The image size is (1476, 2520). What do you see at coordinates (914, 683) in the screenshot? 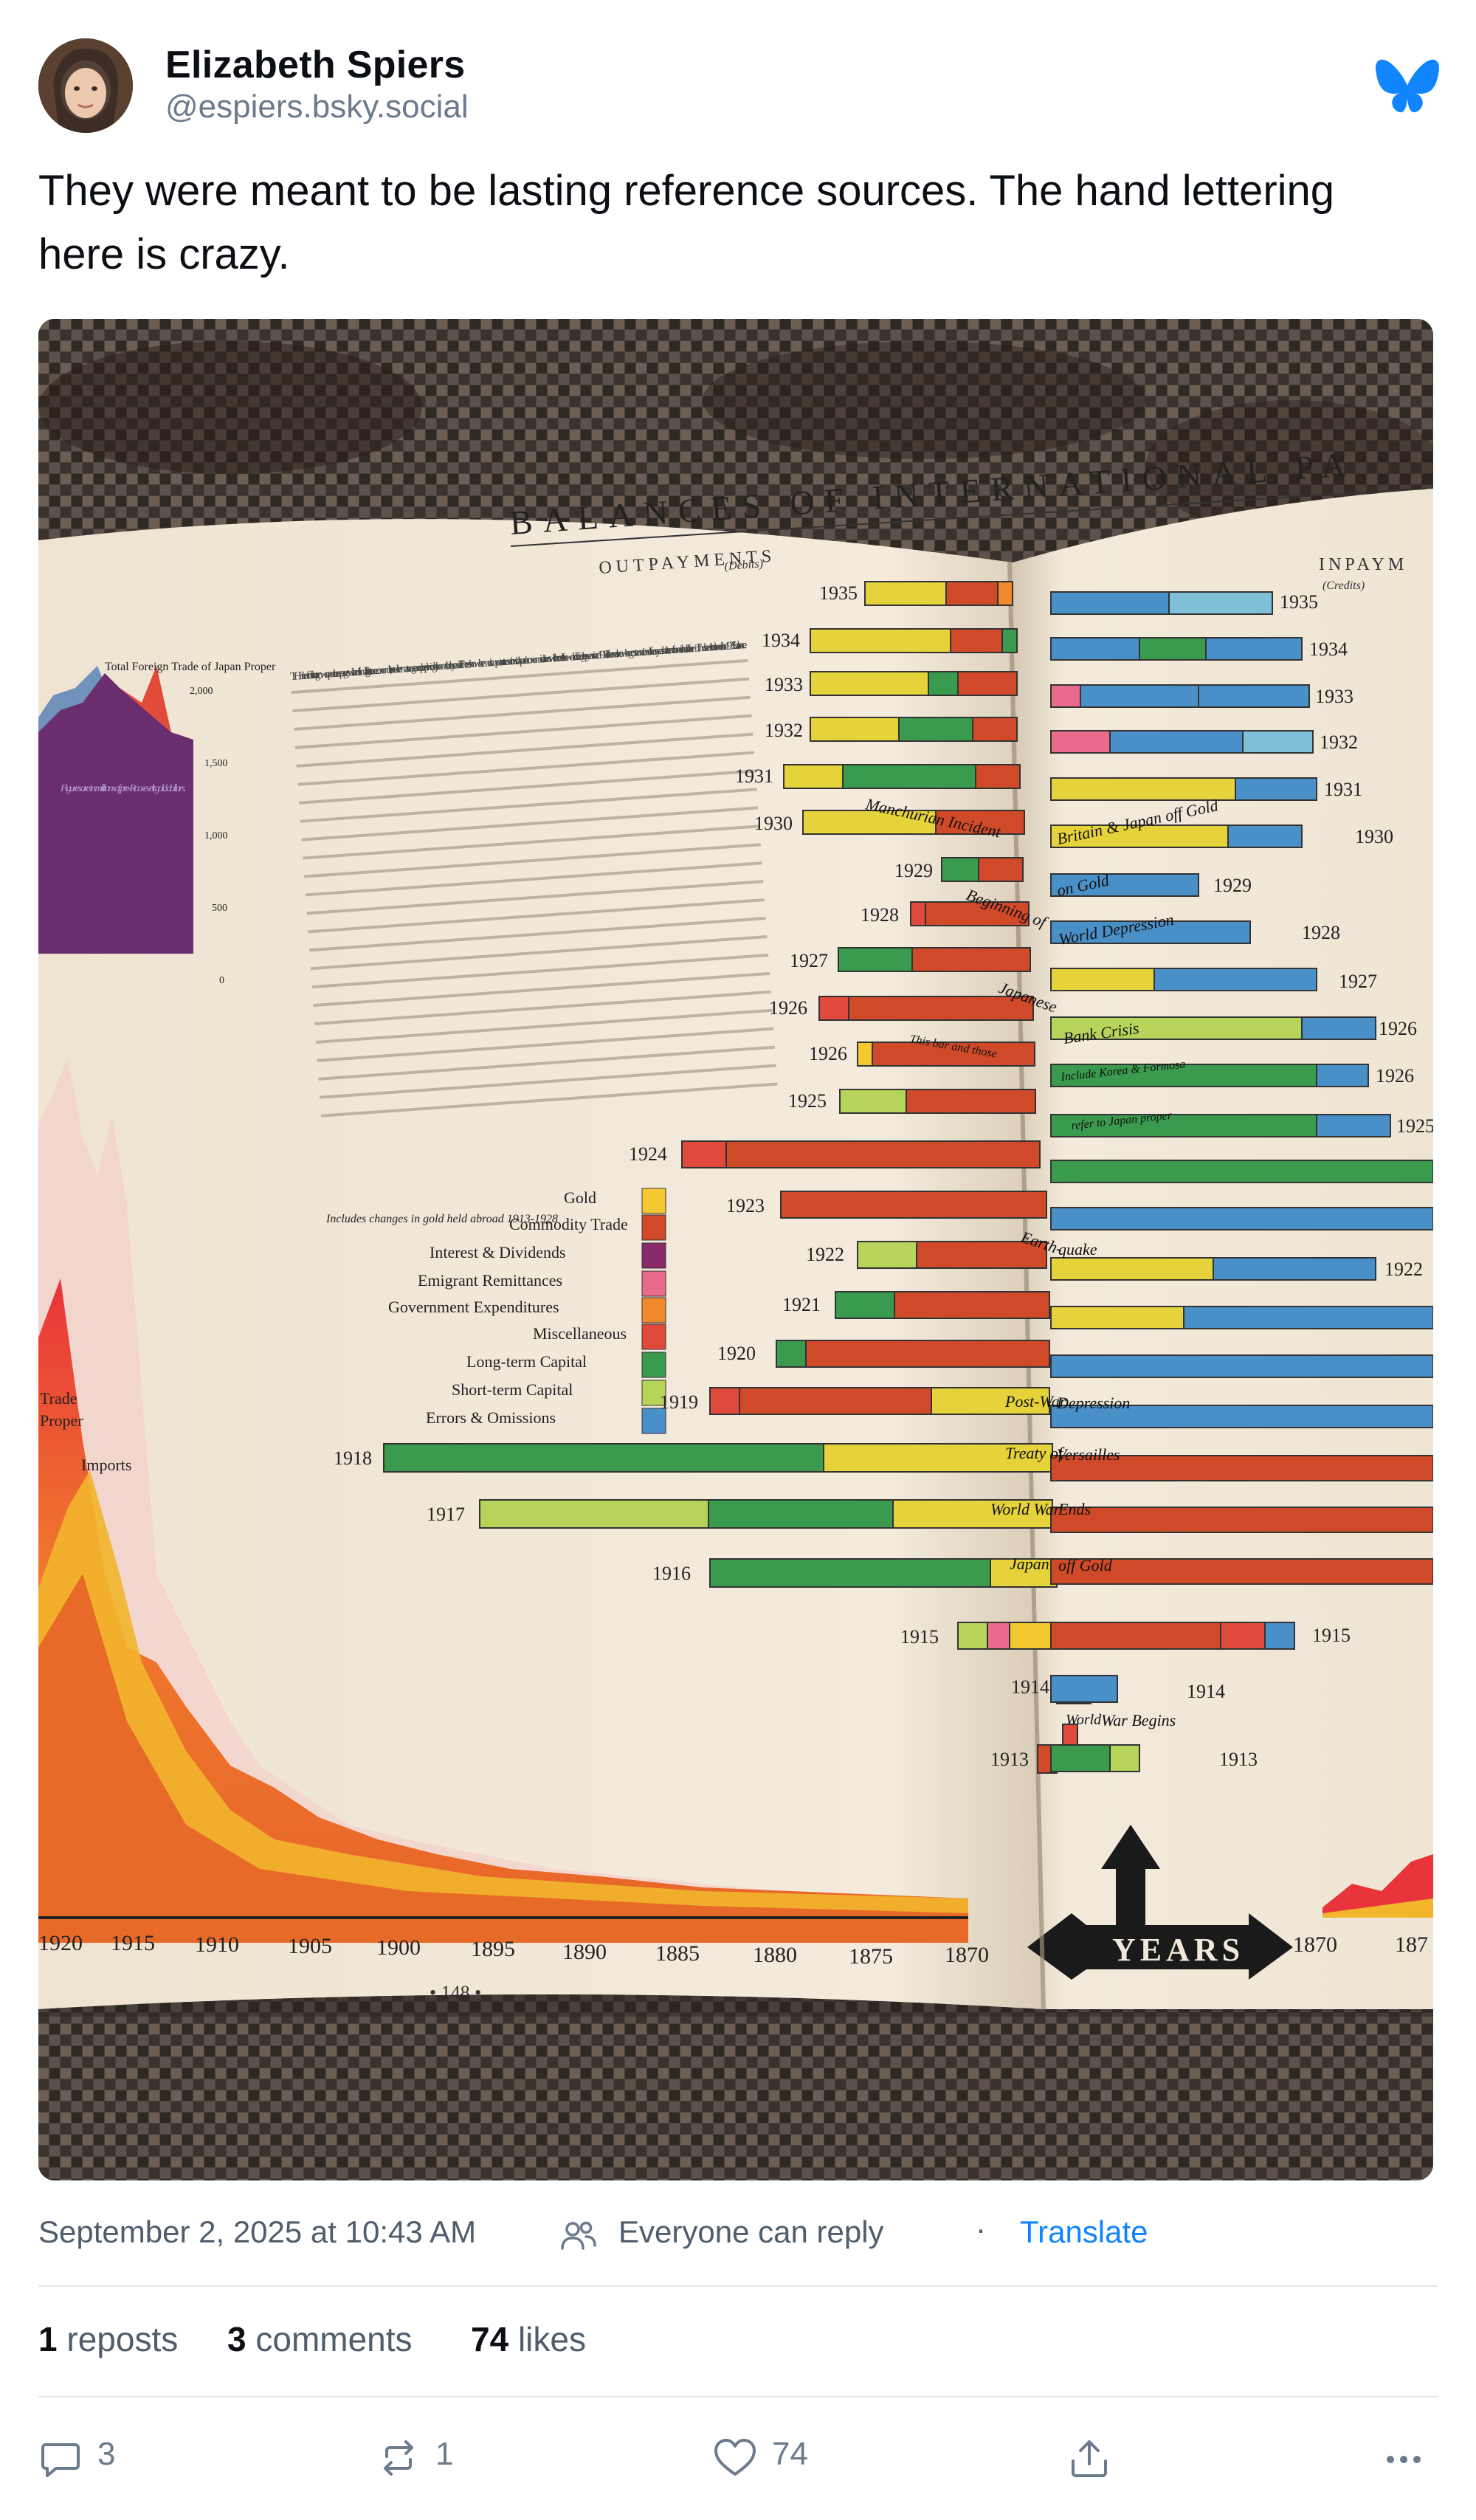
I see `bar-row-1933` at bounding box center [914, 683].